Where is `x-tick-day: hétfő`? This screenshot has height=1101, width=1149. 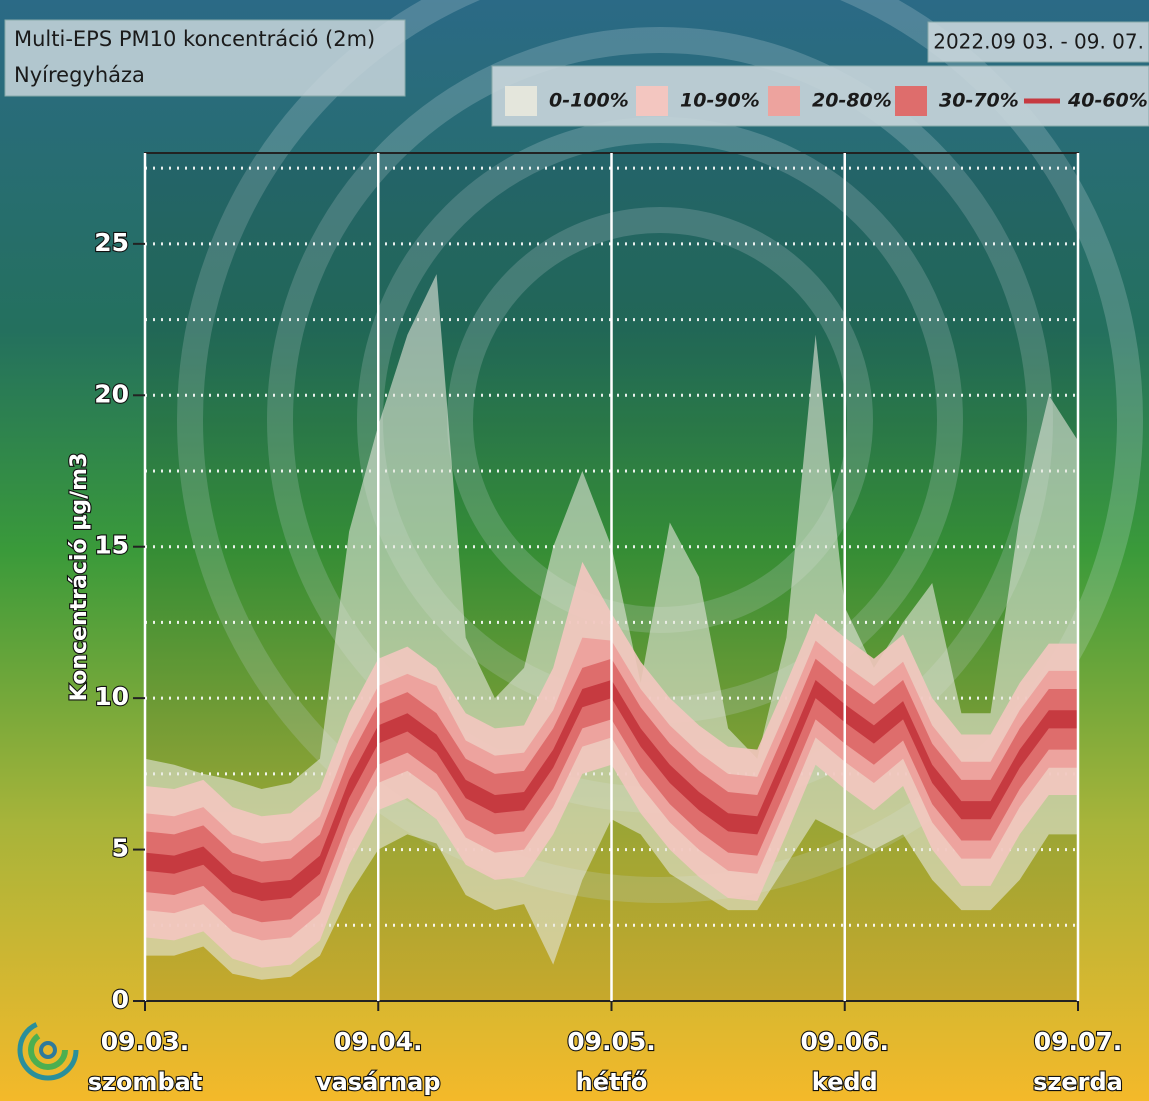 x-tick-day: hétfő is located at coordinates (612, 1082).